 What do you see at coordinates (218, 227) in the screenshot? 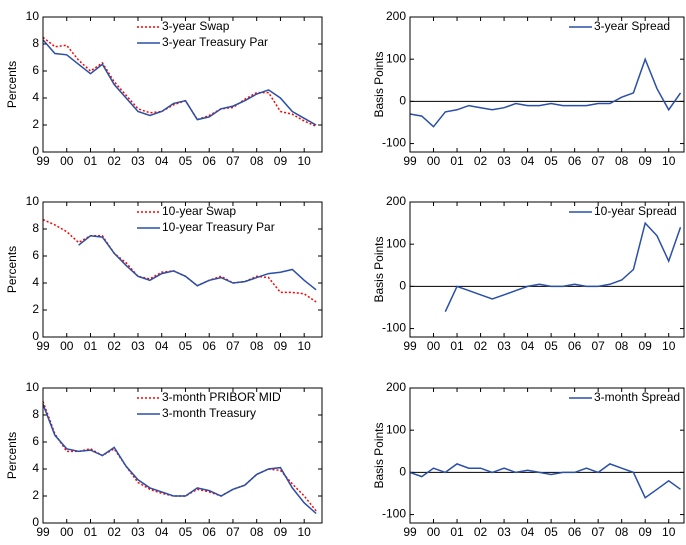
I see `legend-label: 10-year Treasury Par` at bounding box center [218, 227].